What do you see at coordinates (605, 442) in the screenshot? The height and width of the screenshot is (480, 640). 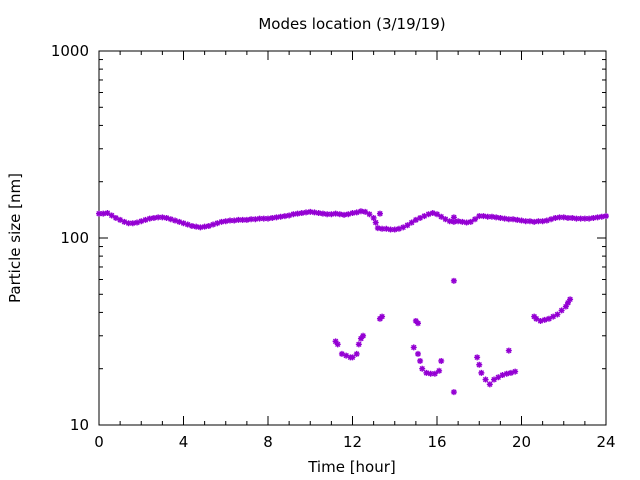 I see `x-tick-label: 24` at bounding box center [605, 442].